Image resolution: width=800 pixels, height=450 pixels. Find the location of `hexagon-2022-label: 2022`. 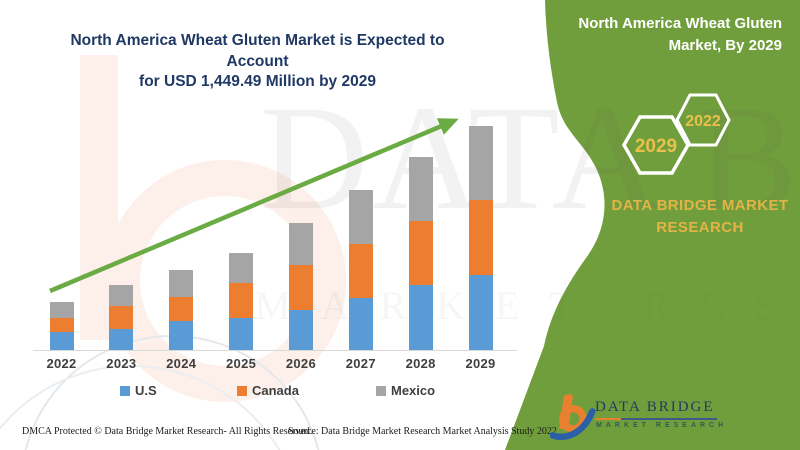

hexagon-2022-label: 2022 is located at coordinates (703, 121).